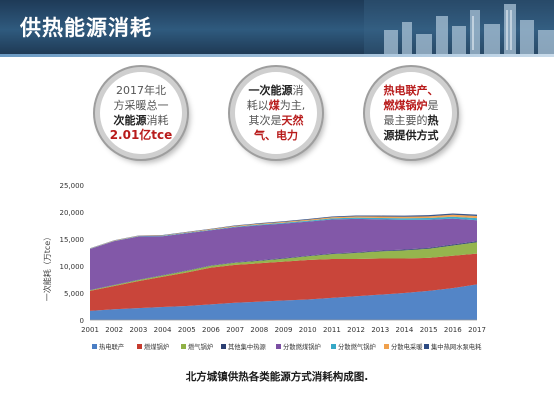  I want to click on legend-label: 热电联产, so click(111, 346).